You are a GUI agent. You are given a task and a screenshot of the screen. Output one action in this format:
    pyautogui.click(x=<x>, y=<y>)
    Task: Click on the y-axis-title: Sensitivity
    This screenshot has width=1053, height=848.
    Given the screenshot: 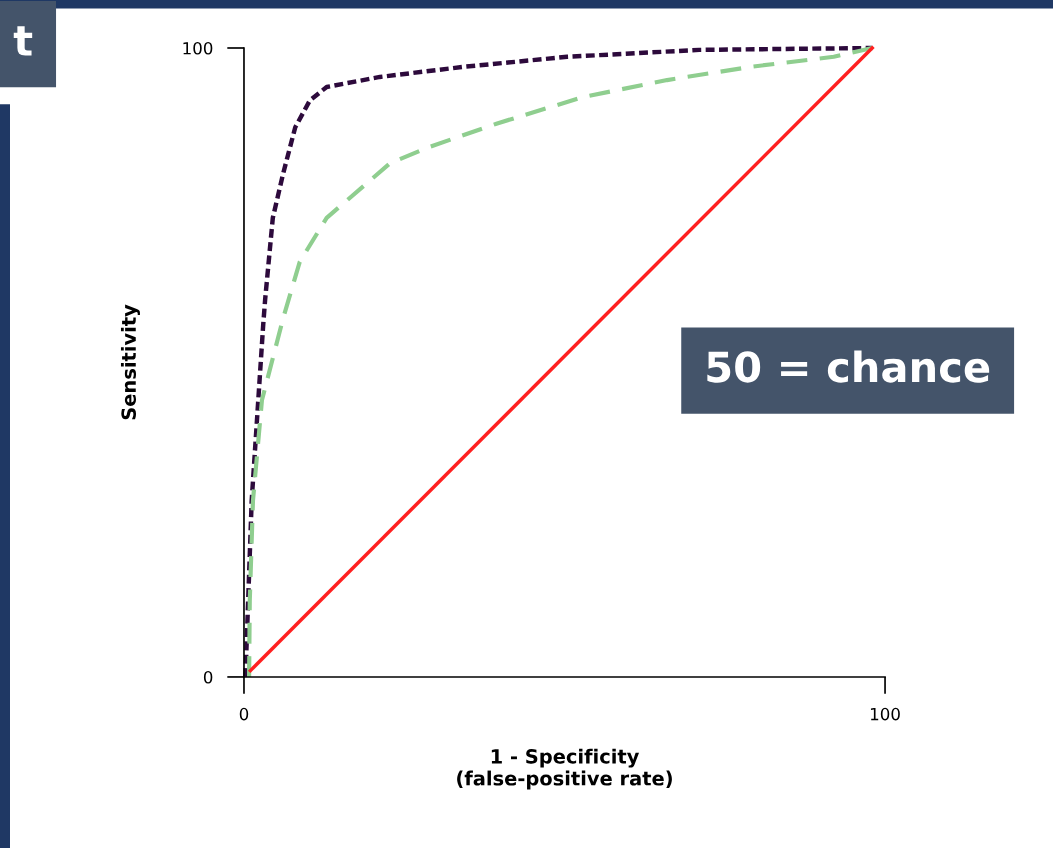 What is the action you would take?
    pyautogui.click(x=130, y=362)
    